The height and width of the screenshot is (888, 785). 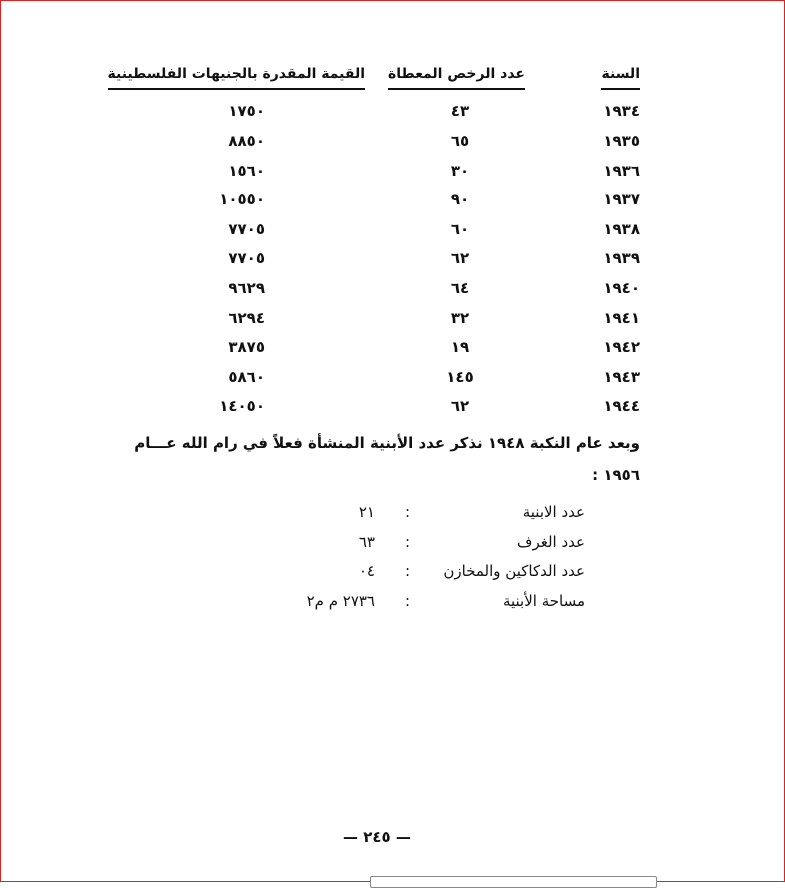 I want to click on stat-value: ٠٤, so click(x=366, y=571).